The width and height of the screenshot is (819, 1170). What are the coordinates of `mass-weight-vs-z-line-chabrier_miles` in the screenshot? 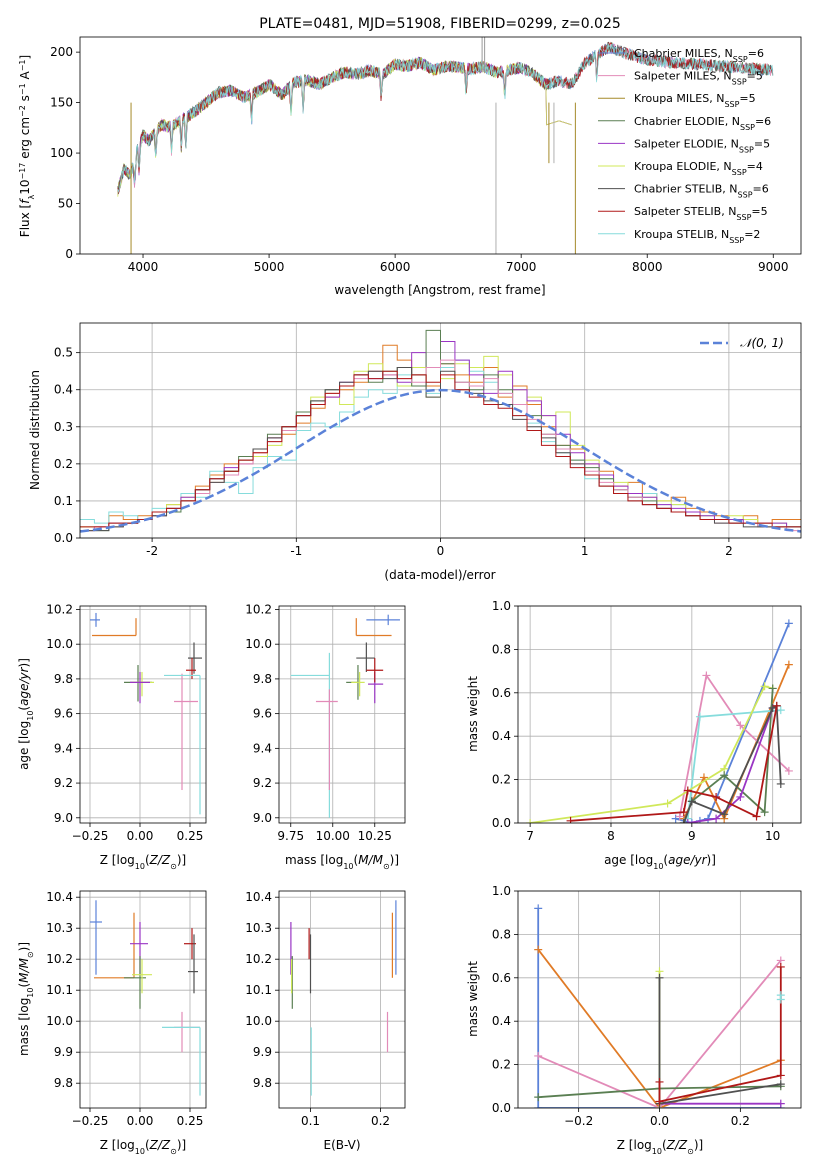 It's located at (659, 1008).